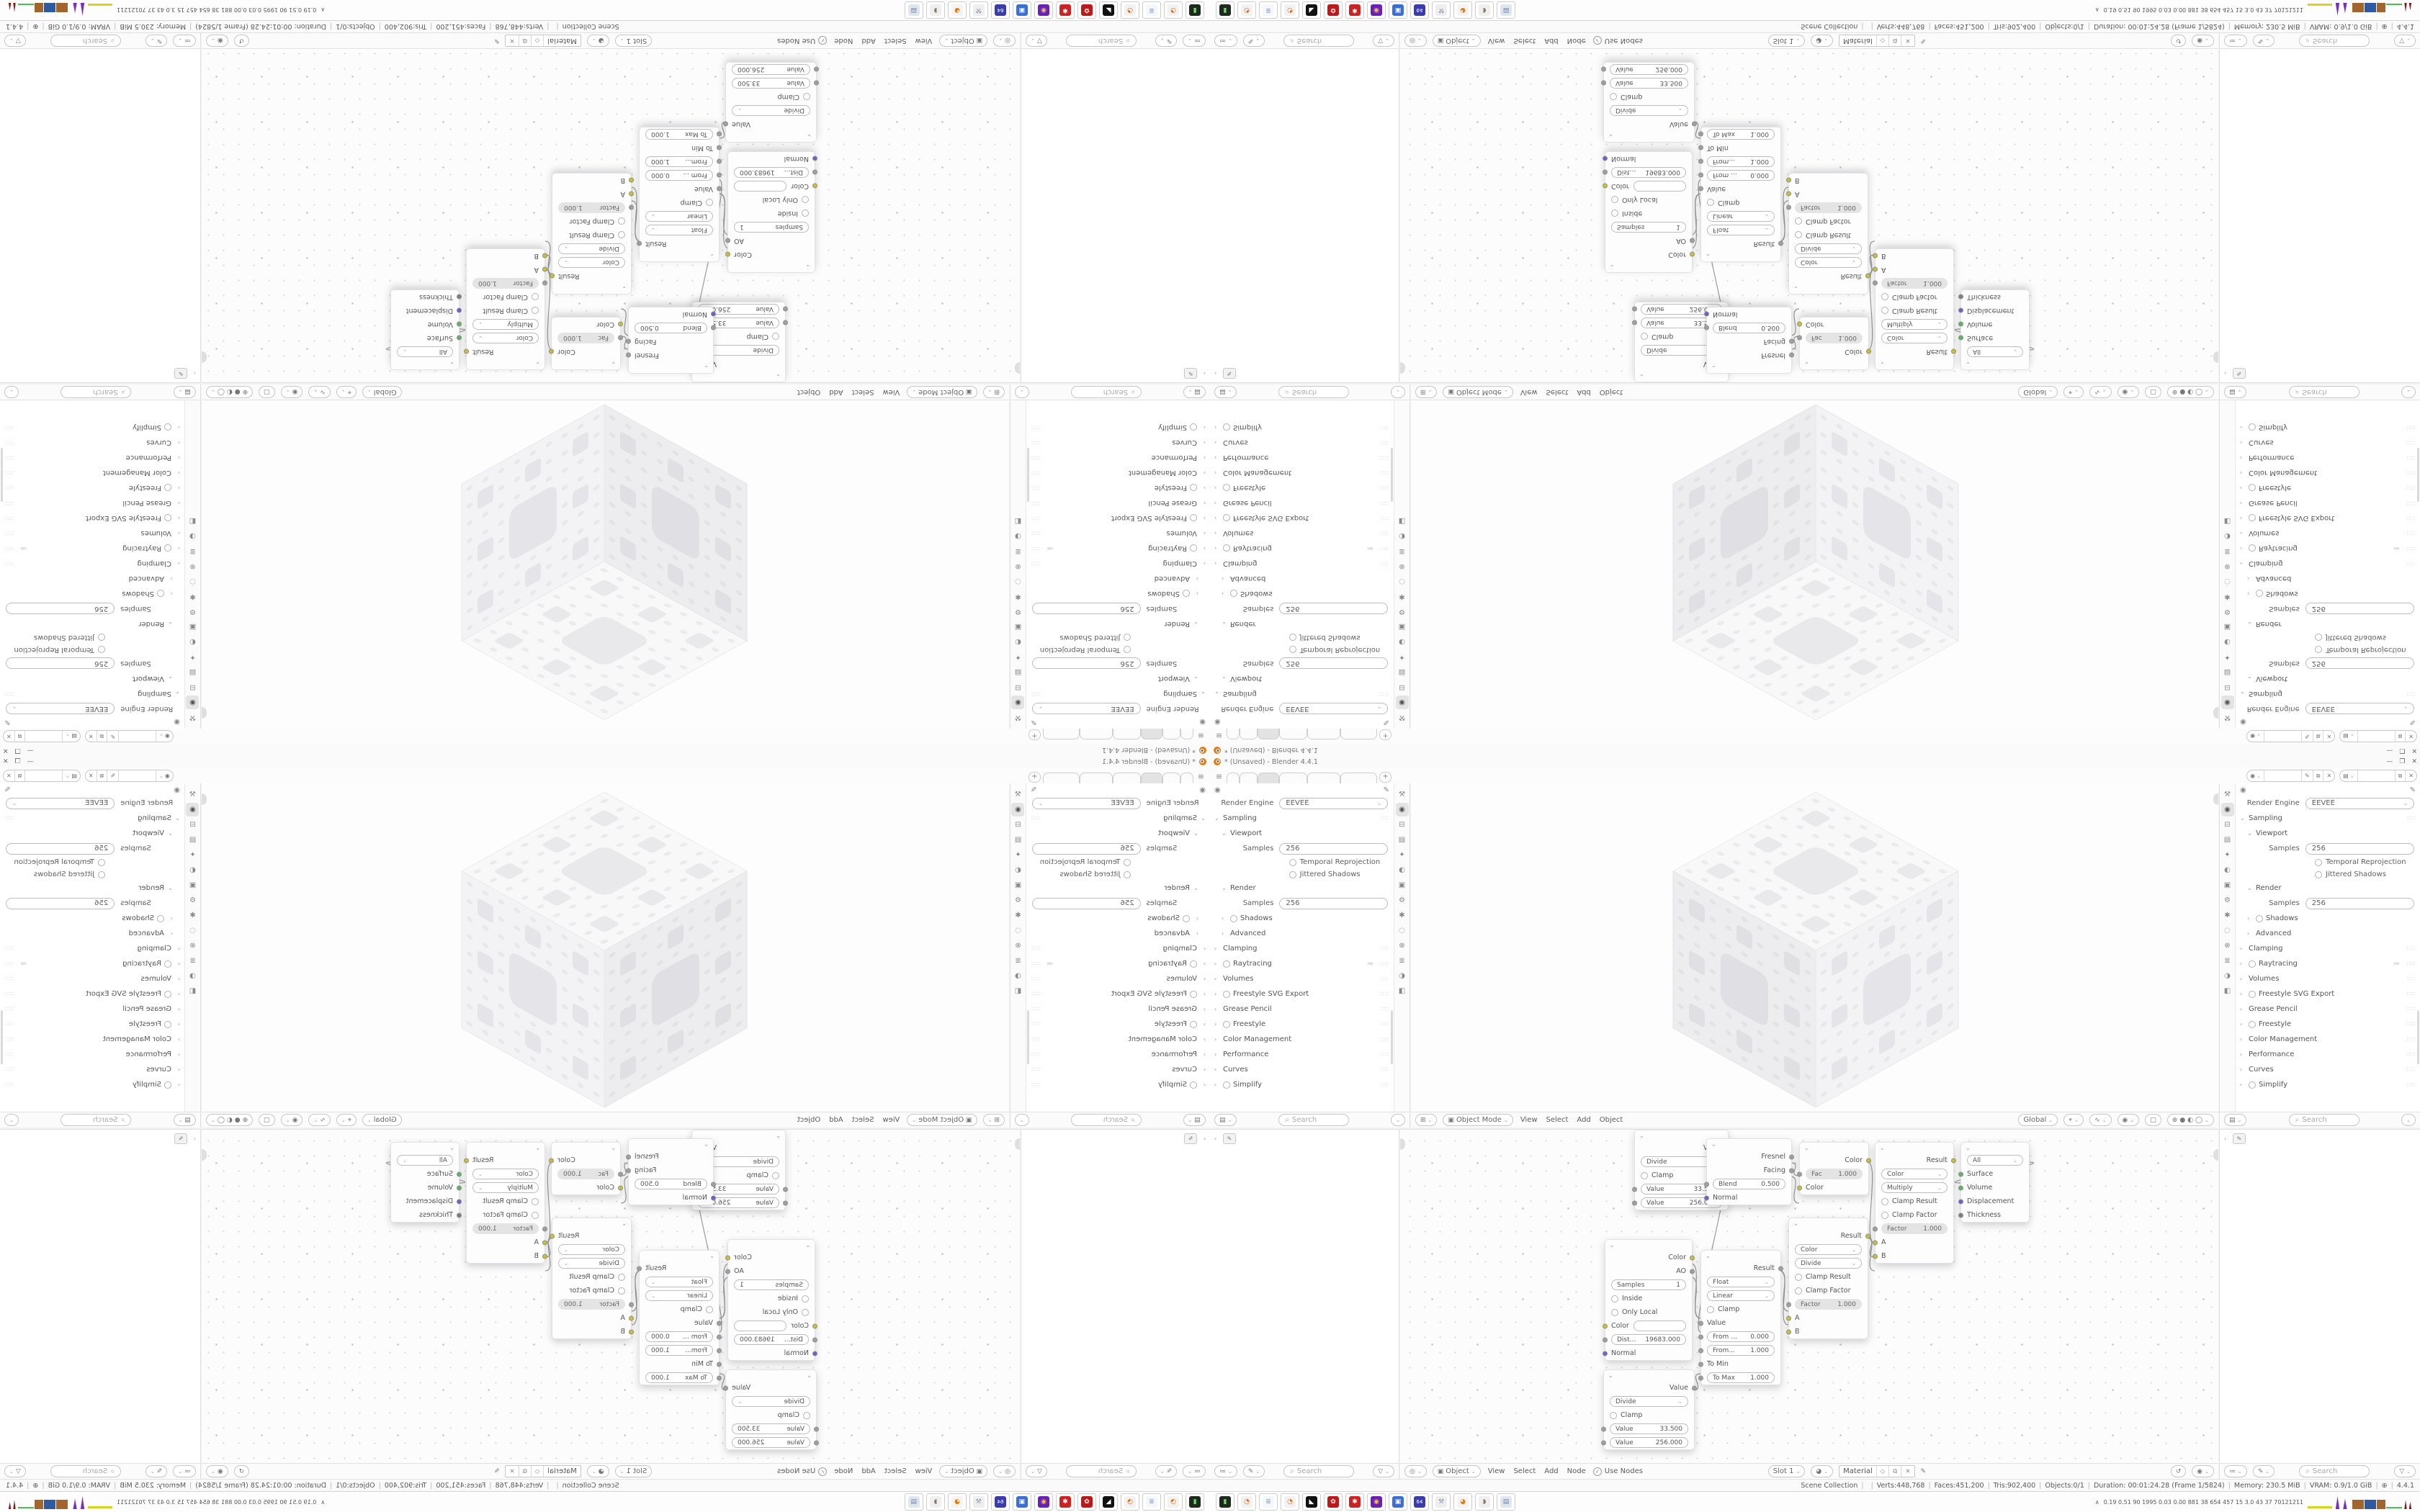  Describe the element at coordinates (1151, 10) in the screenshot. I see `taskbar-app-notes-icon: ≣` at that location.